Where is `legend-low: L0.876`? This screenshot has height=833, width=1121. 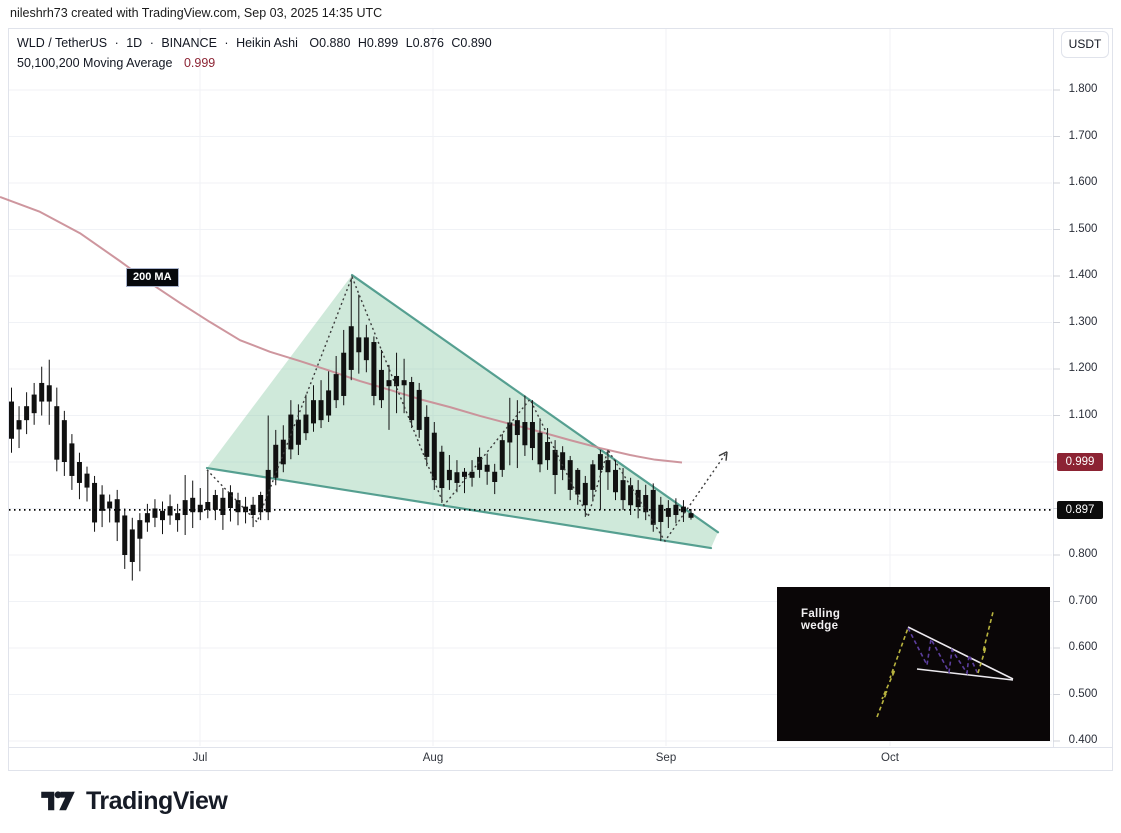 legend-low: L0.876 is located at coordinates (424, 43).